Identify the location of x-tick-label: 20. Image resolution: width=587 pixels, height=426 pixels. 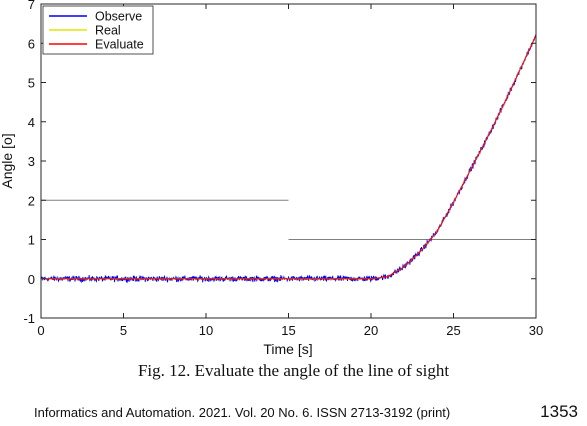
(371, 330).